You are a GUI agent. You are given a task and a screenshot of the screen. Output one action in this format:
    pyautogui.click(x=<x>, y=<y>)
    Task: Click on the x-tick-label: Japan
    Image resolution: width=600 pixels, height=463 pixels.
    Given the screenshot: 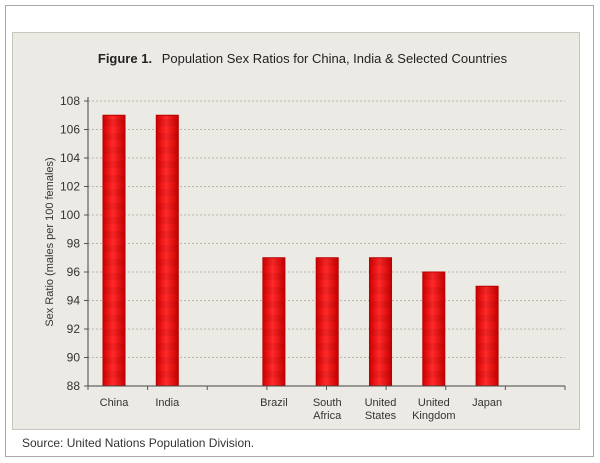 What is the action you would take?
    pyautogui.click(x=487, y=403)
    